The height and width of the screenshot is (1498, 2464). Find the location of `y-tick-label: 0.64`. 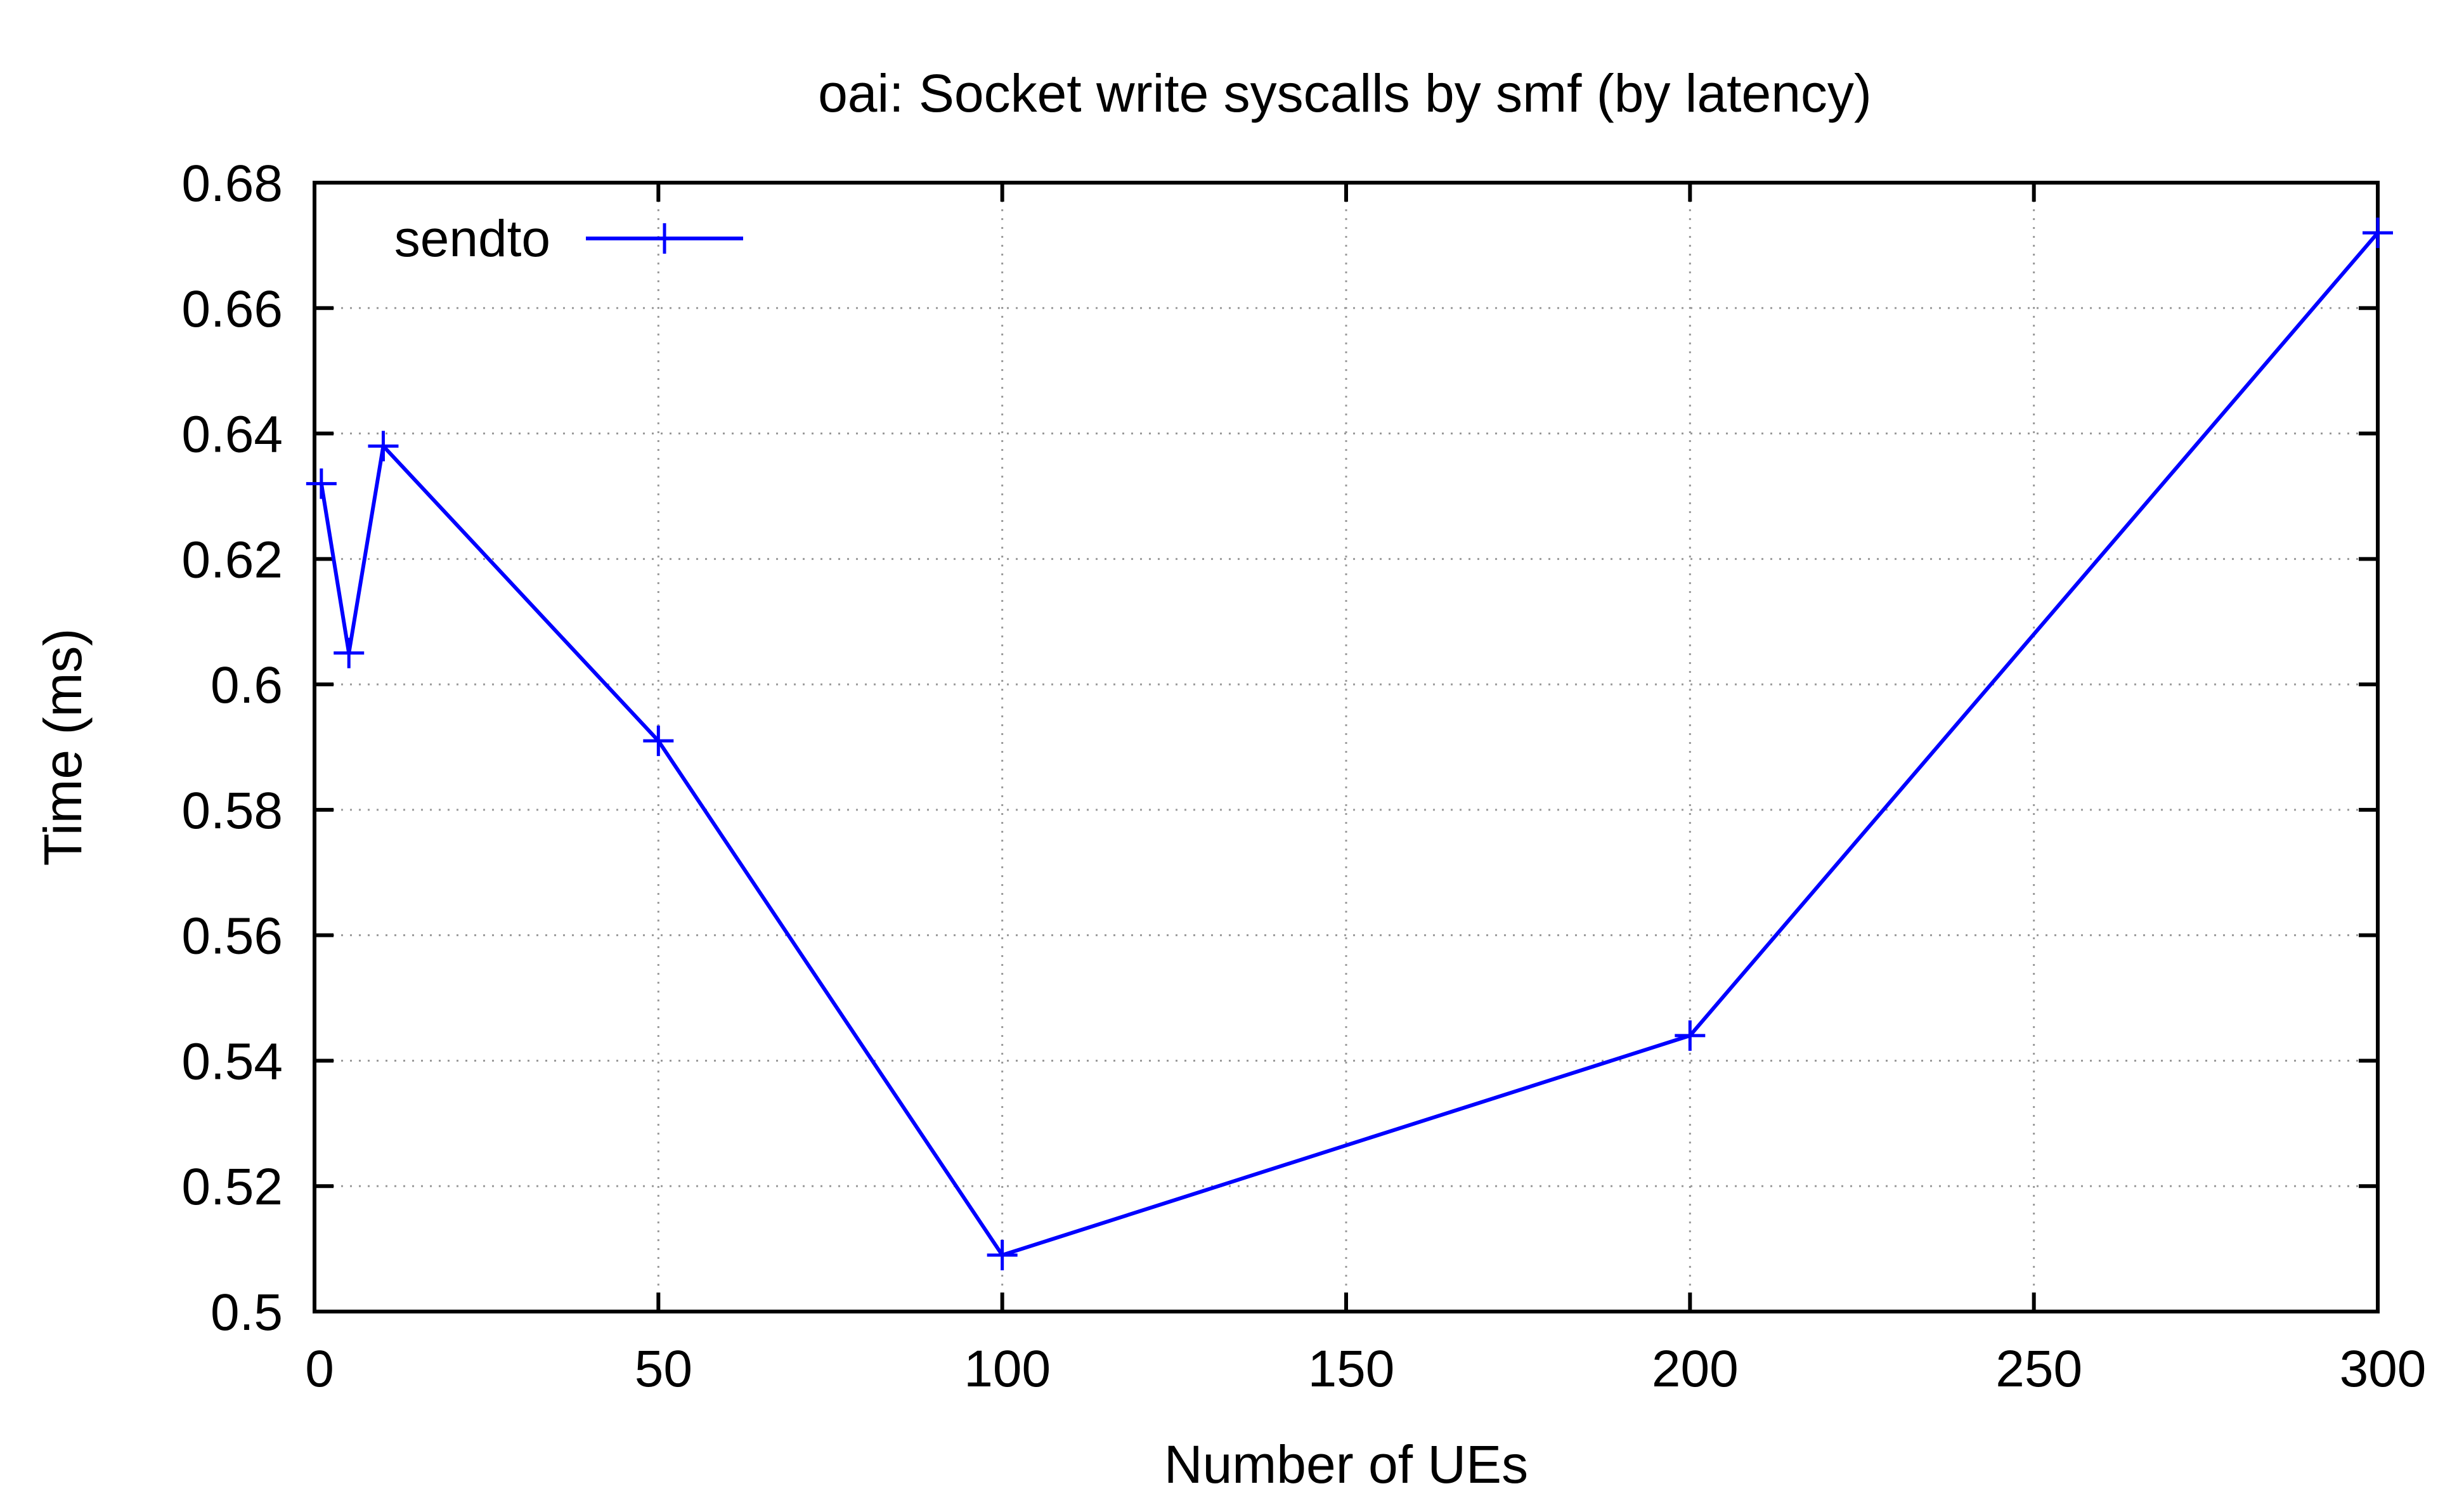

y-tick-label: 0.64 is located at coordinates (232, 435).